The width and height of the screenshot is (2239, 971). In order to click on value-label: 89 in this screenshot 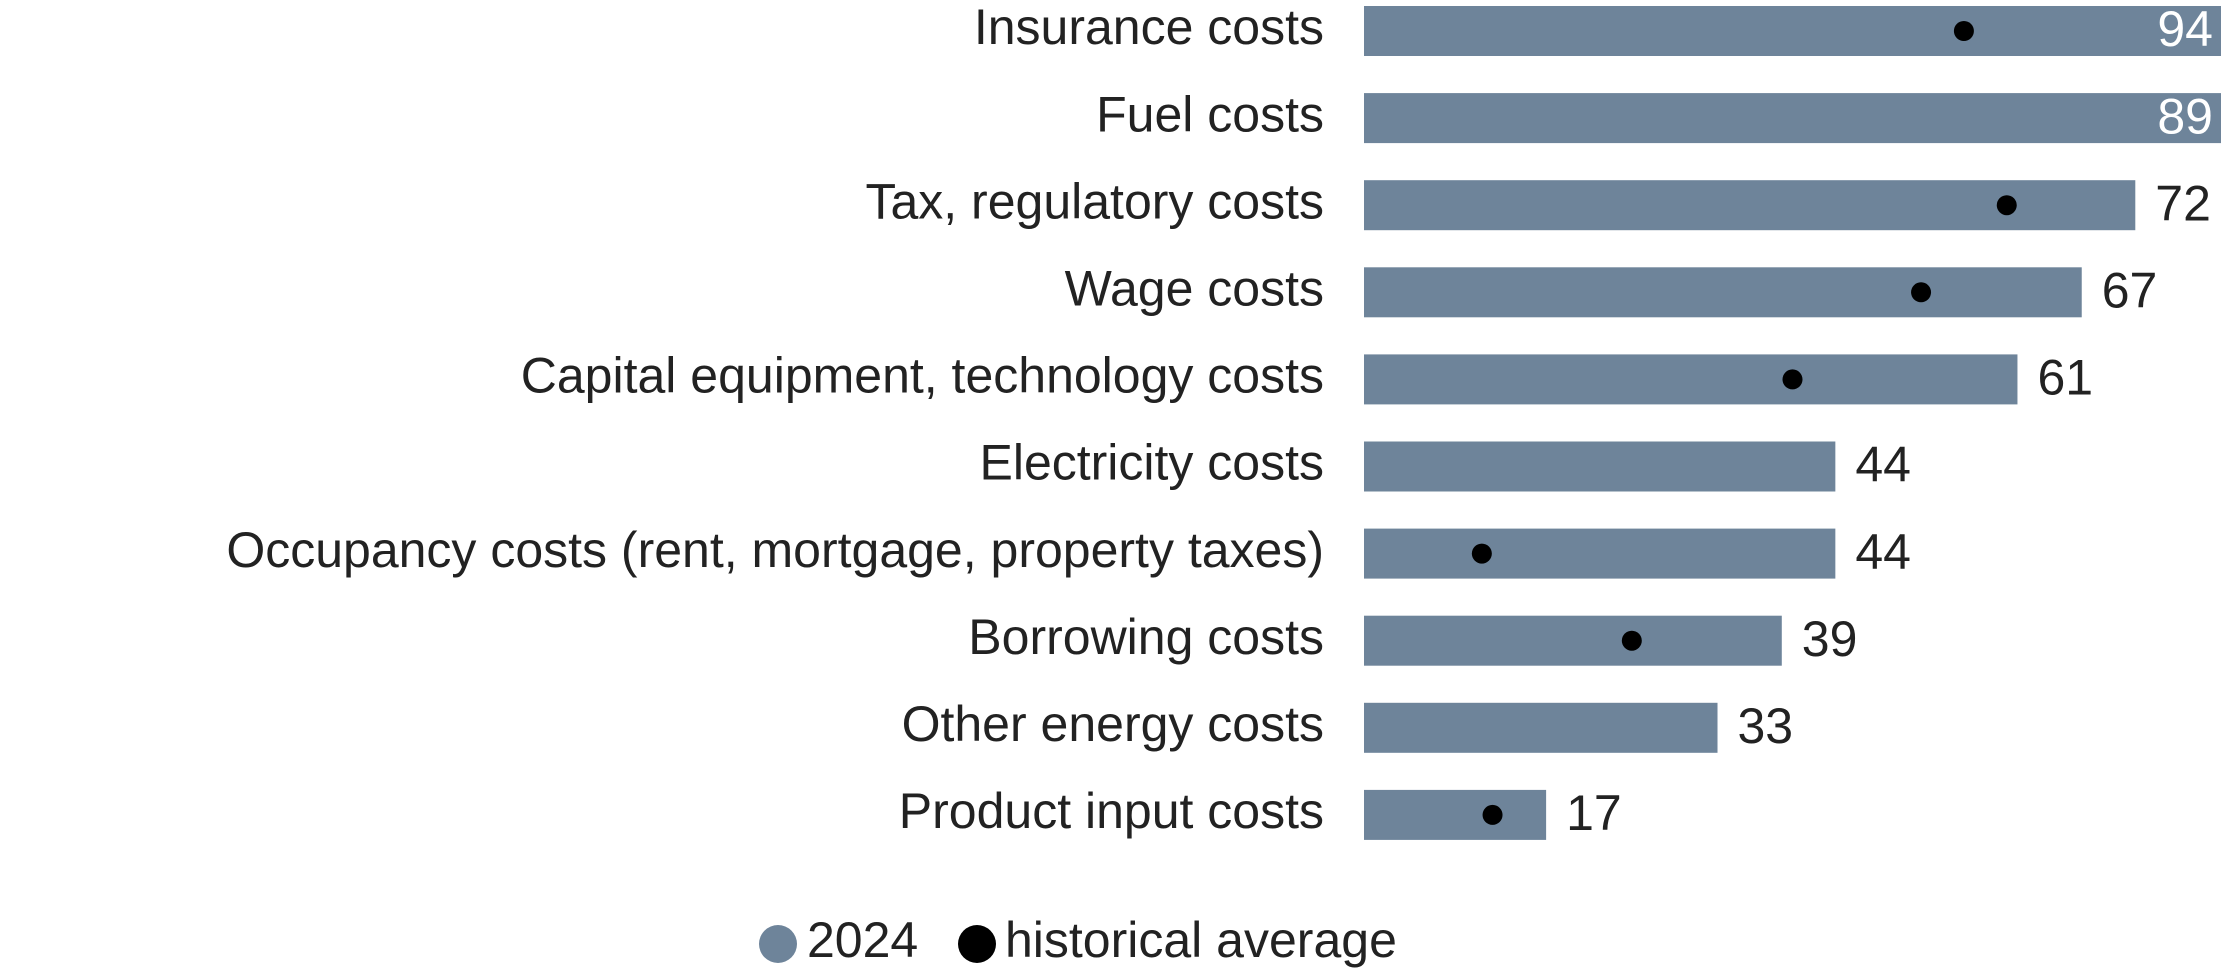, I will do `click(2185, 116)`.